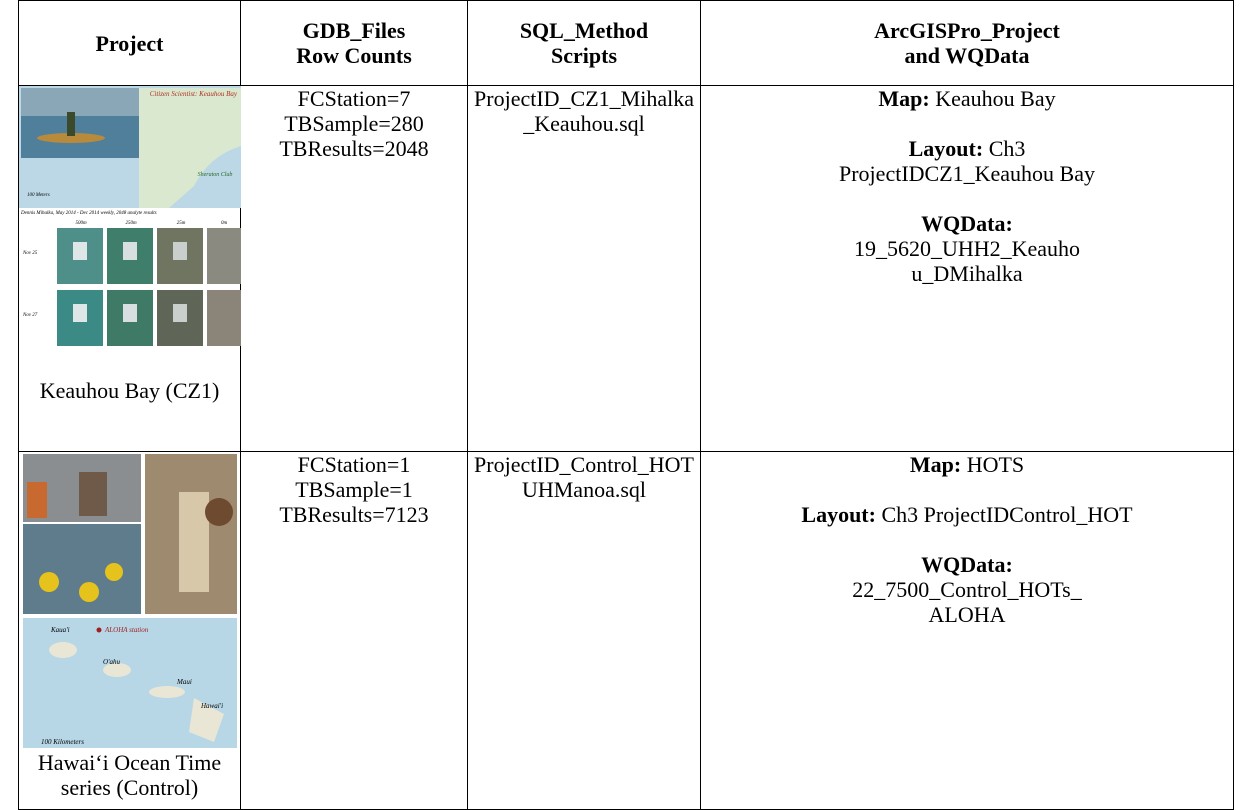 This screenshot has width=1255, height=810. Describe the element at coordinates (584, 477) in the screenshot. I see `sql-script: ProjectID_Control_HOTUHManoa.sql` at that location.